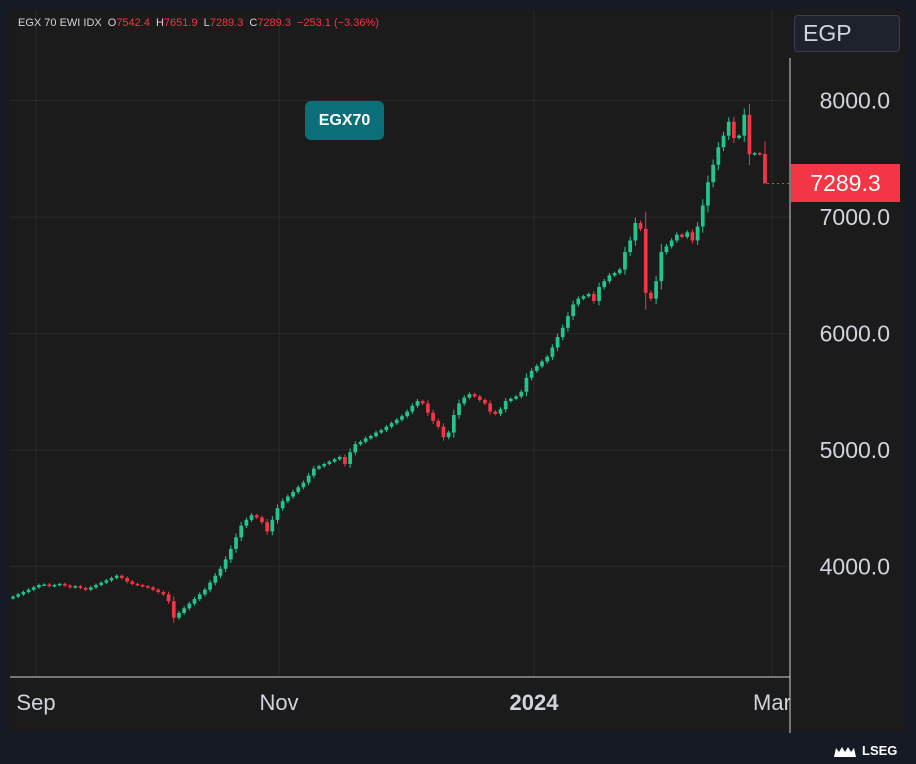 This screenshot has height=764, width=916. What do you see at coordinates (845, 183) in the screenshot?
I see `last-price-label: 7289.3` at bounding box center [845, 183].